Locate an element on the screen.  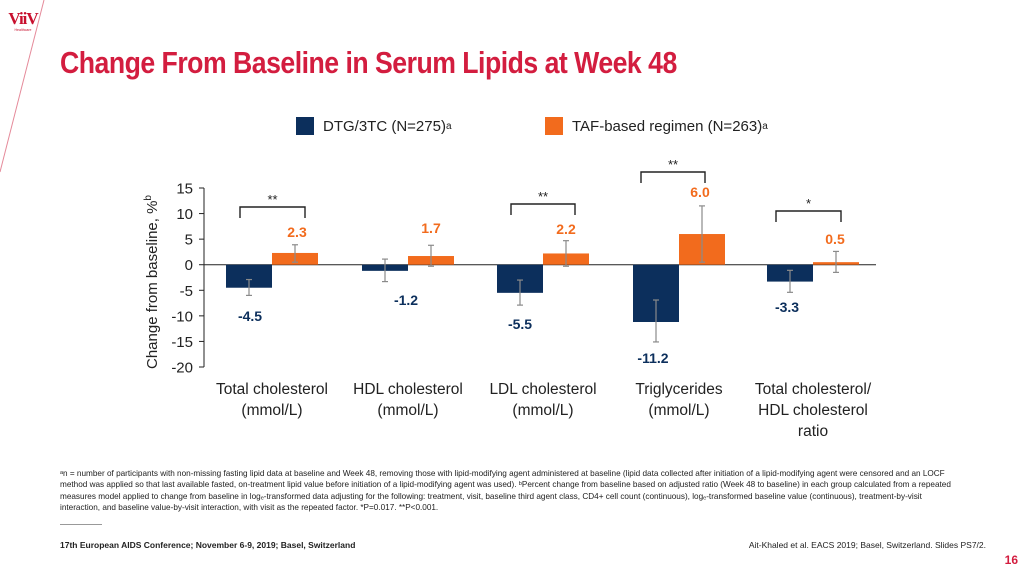
y-axis-title-text: Change from baseline, % is located at coordinates (152, 285).